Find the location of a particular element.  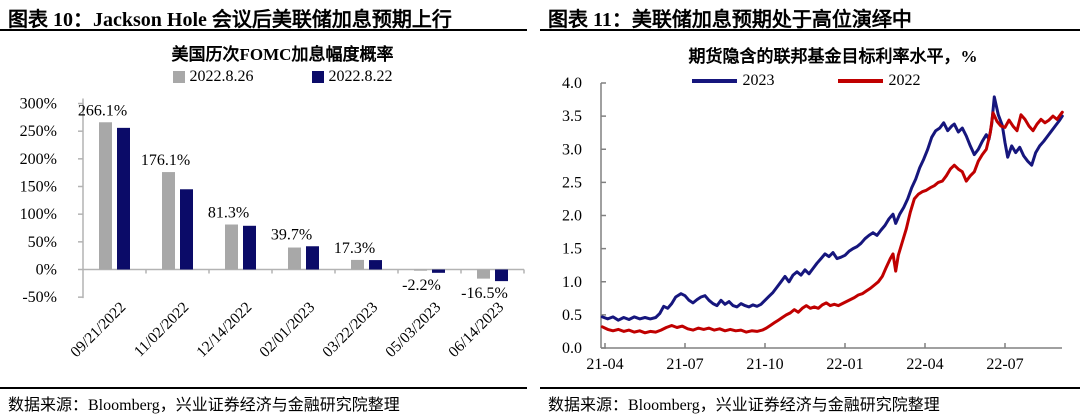

legend-item-2022: 2022 is located at coordinates (879, 81).